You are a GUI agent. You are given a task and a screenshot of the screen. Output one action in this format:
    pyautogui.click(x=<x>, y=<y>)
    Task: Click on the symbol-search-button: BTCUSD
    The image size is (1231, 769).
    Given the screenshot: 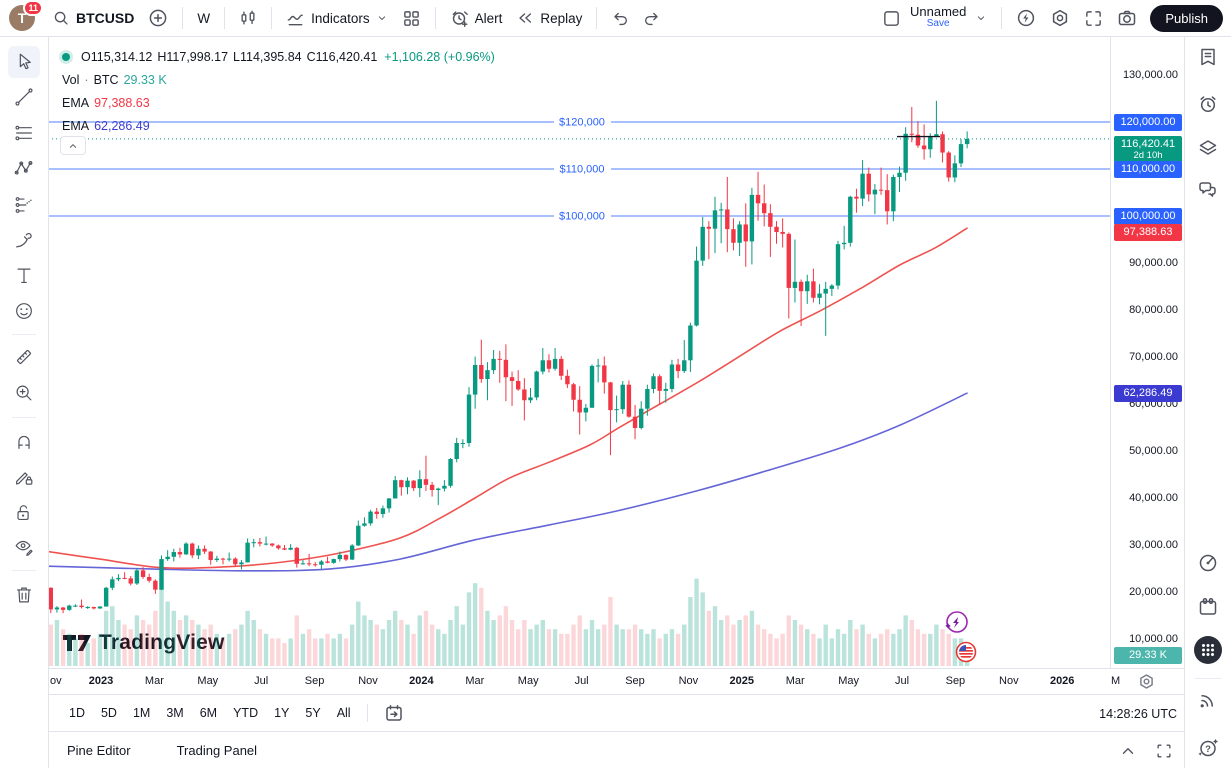 What is the action you would take?
    pyautogui.click(x=93, y=18)
    